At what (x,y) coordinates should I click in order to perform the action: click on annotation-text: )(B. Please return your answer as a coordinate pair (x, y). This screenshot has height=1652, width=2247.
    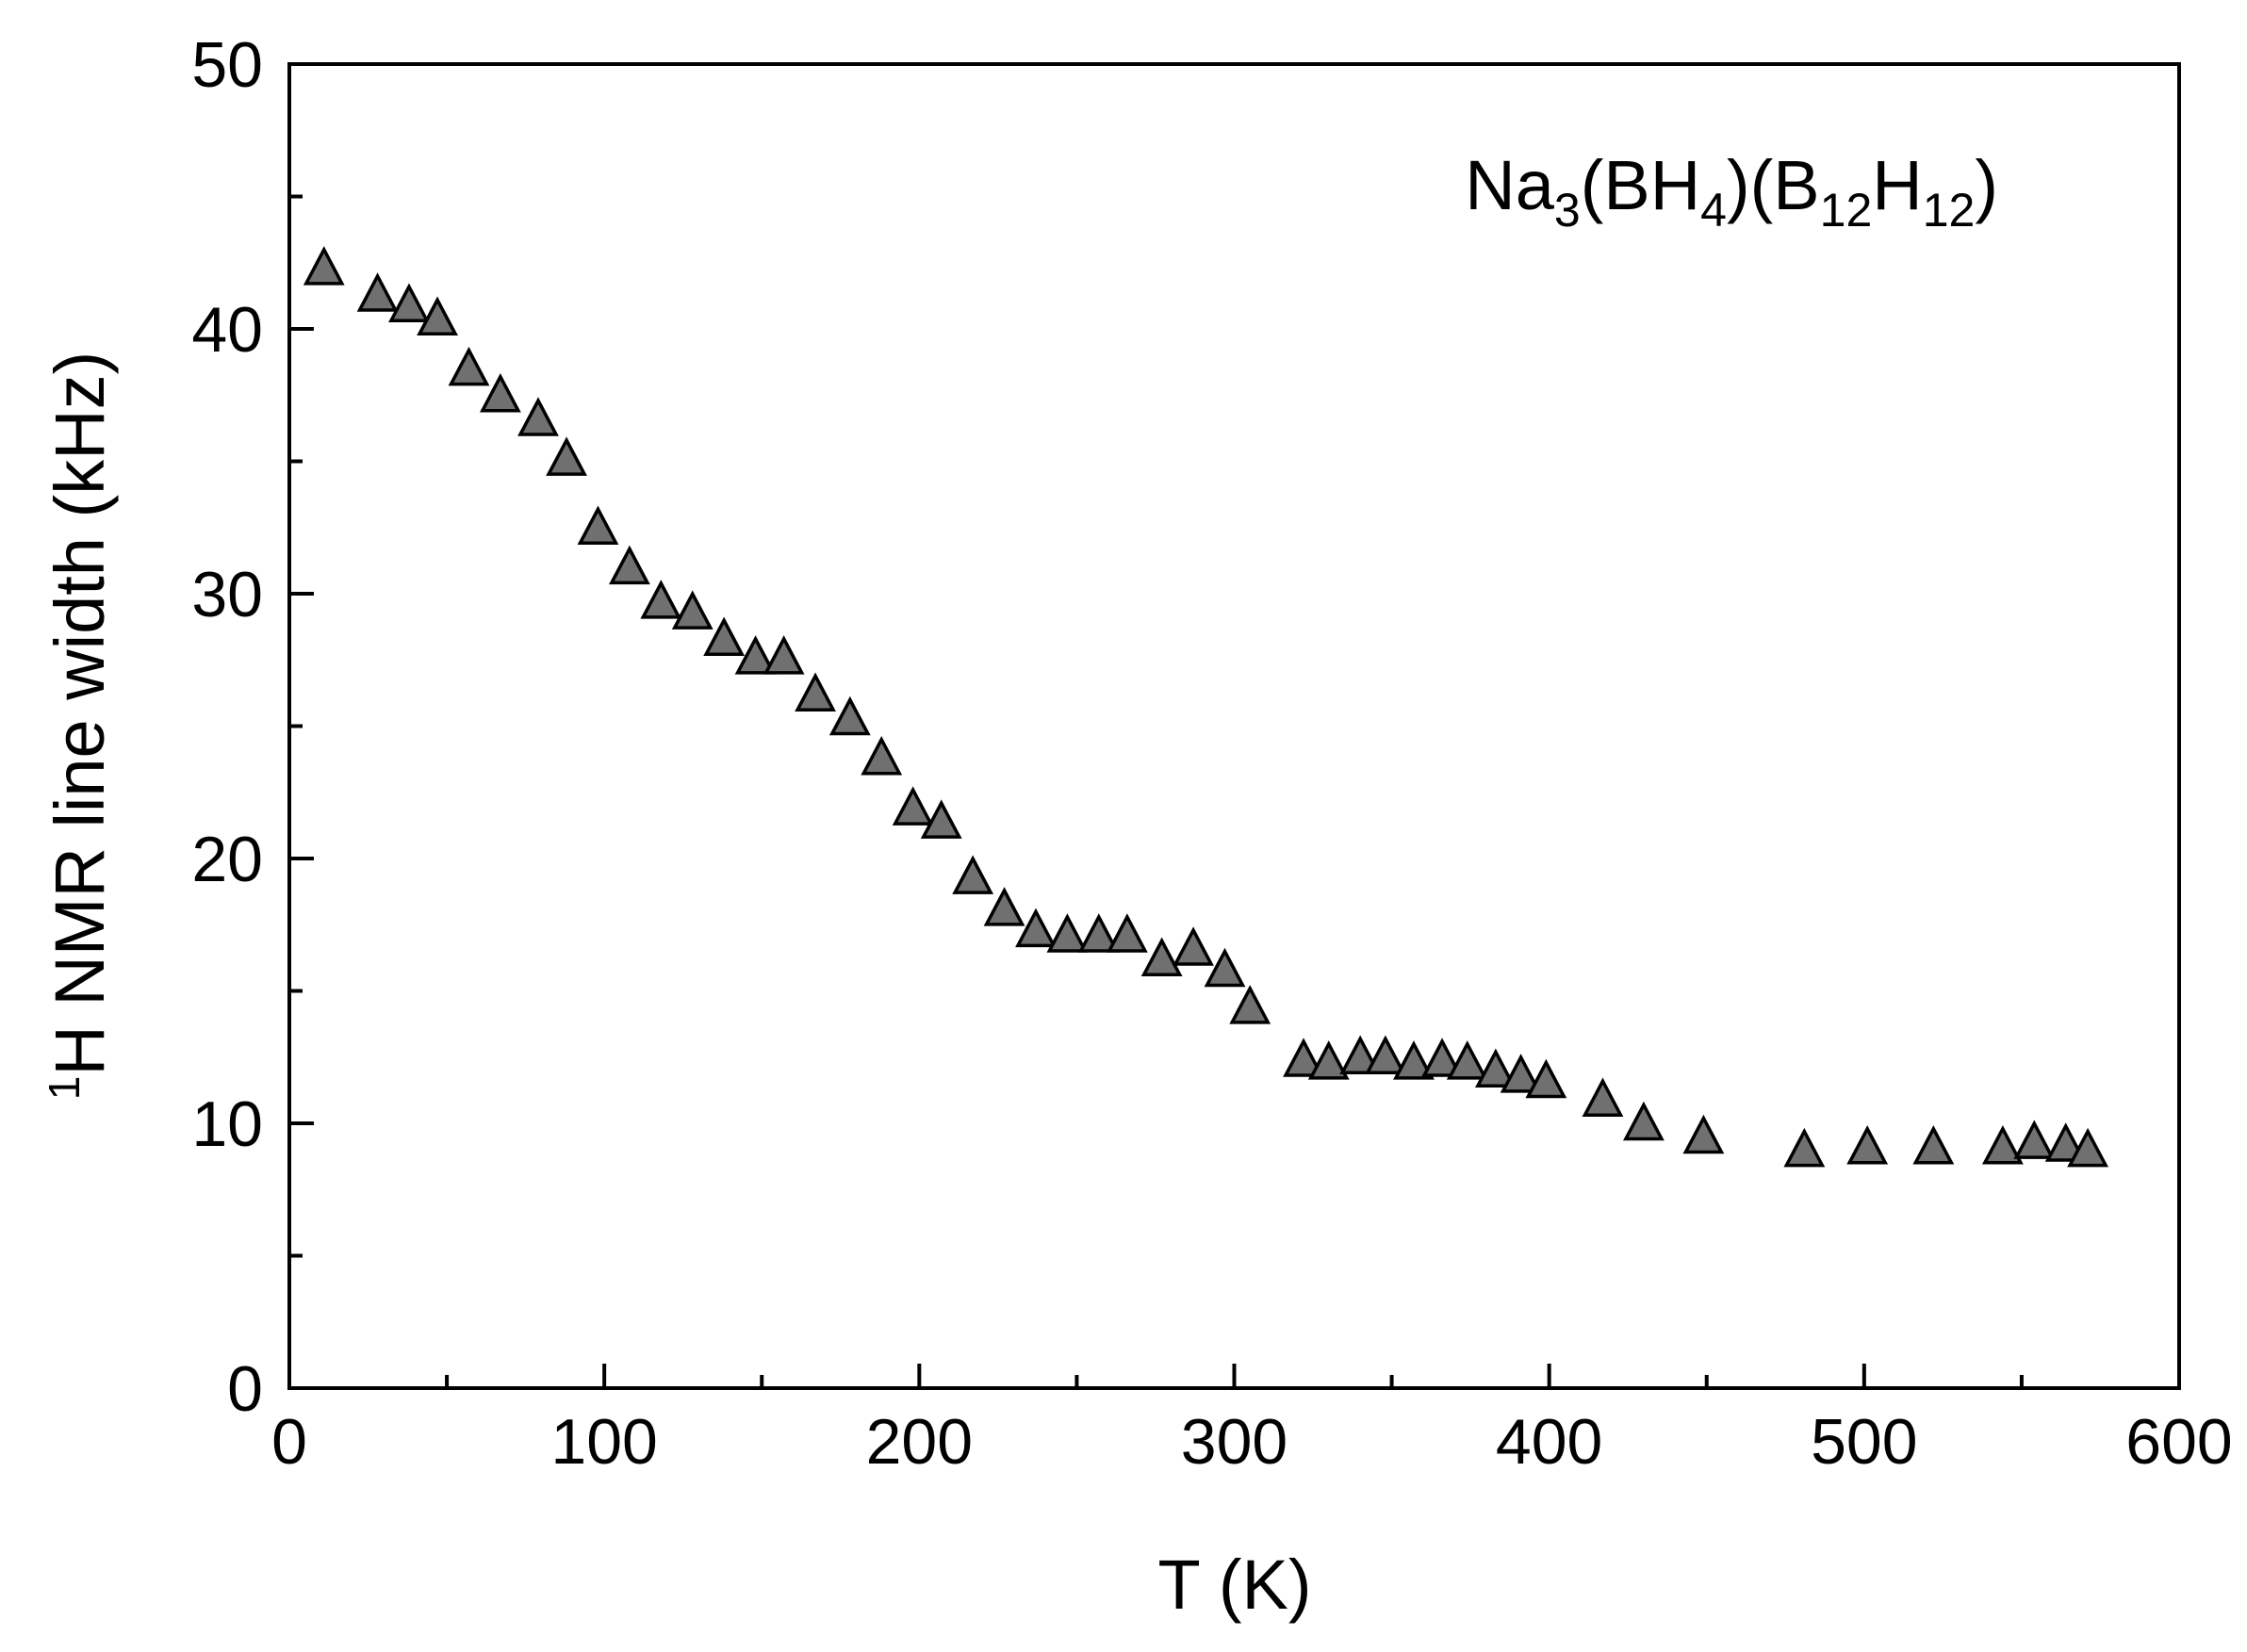
    Looking at the image, I should click on (1773, 185).